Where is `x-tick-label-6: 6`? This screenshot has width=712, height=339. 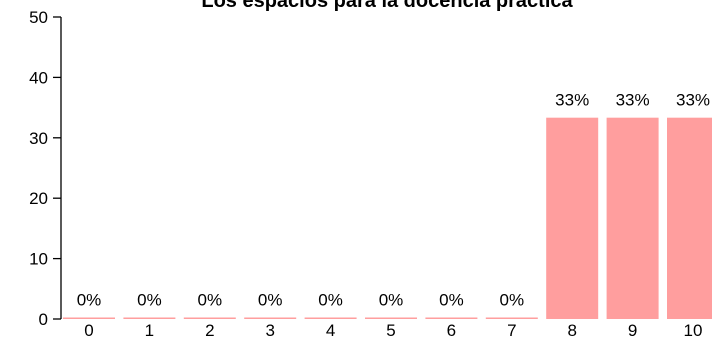 x-tick-label-6: 6 is located at coordinates (451, 330).